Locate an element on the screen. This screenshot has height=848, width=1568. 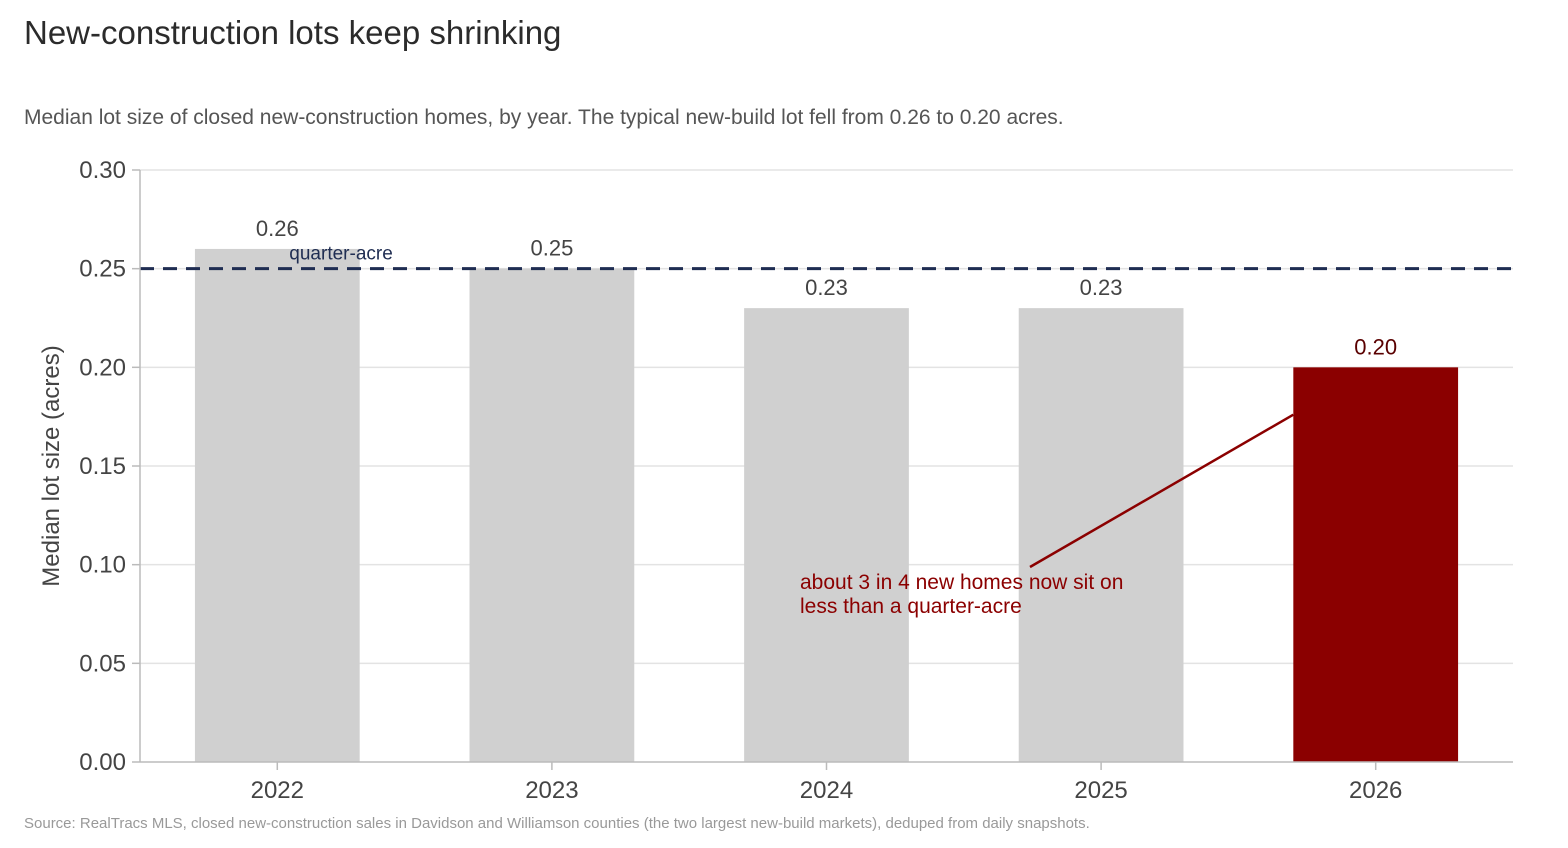
bar-2024 is located at coordinates (826, 535).